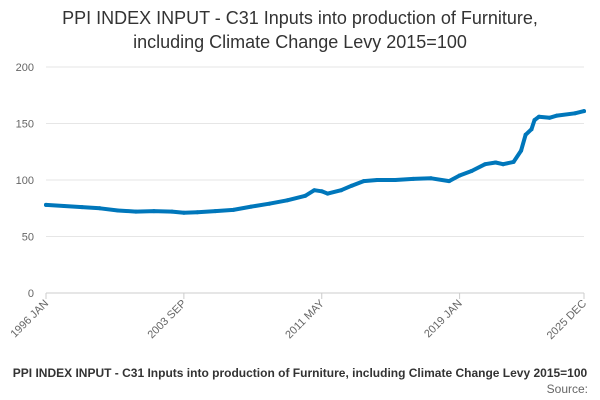 Image resolution: width=600 pixels, height=400 pixels. Describe the element at coordinates (567, 389) in the screenshot. I see `source-label: Source:` at that location.